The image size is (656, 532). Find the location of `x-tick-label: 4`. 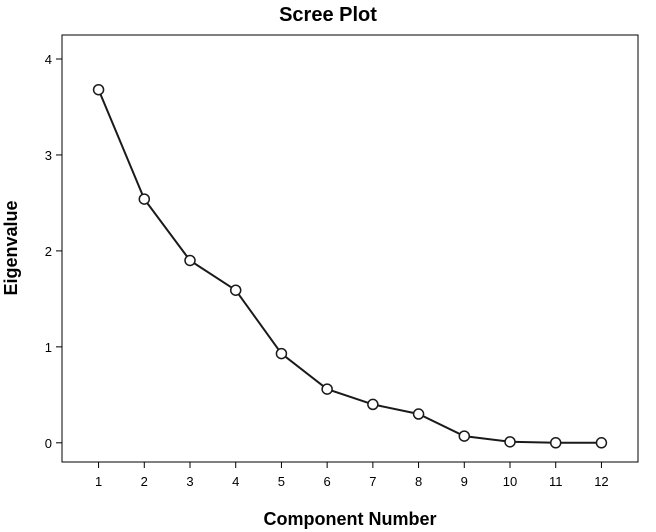

x-tick-label: 4 is located at coordinates (235, 481).